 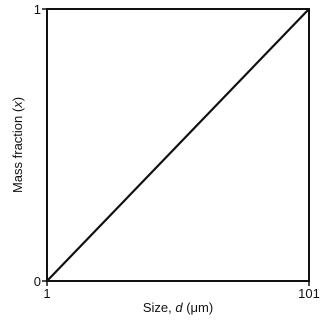 I want to click on y-axis-label-part-3: ), so click(x=17, y=99).